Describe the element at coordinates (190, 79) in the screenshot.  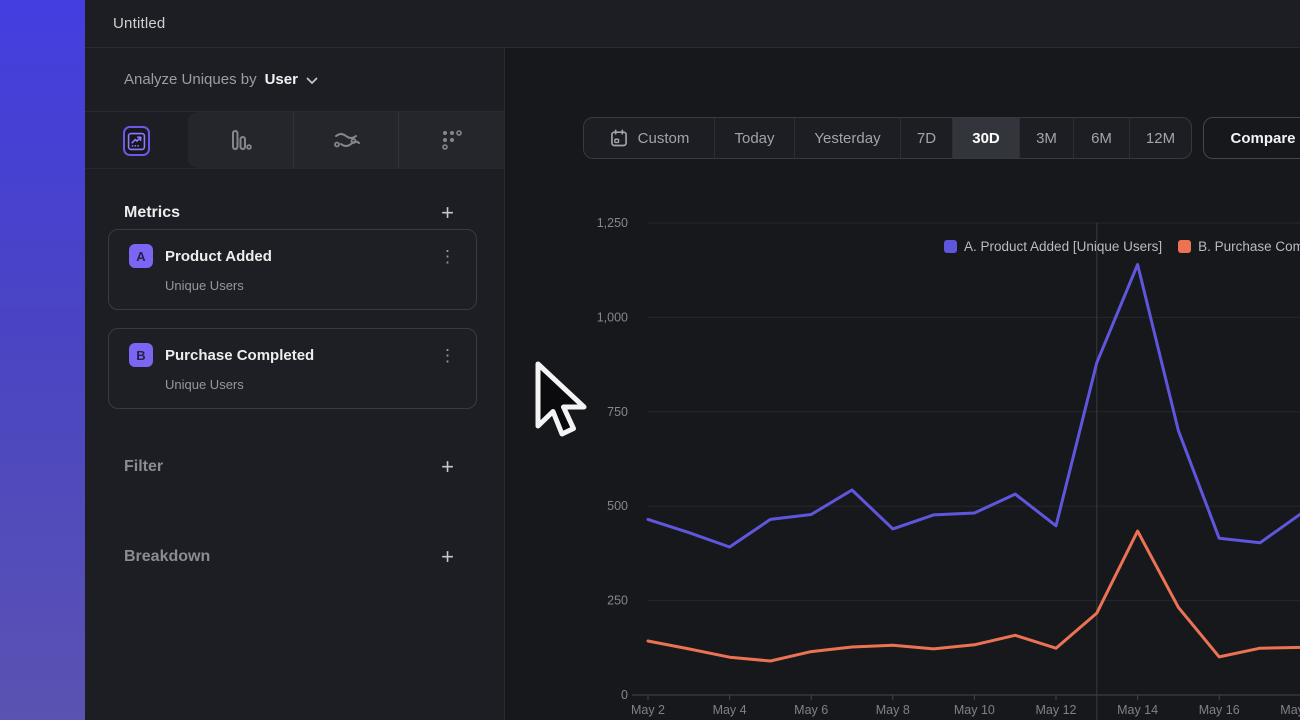
I see `analyze-by-label: Analyze Uniques by` at that location.